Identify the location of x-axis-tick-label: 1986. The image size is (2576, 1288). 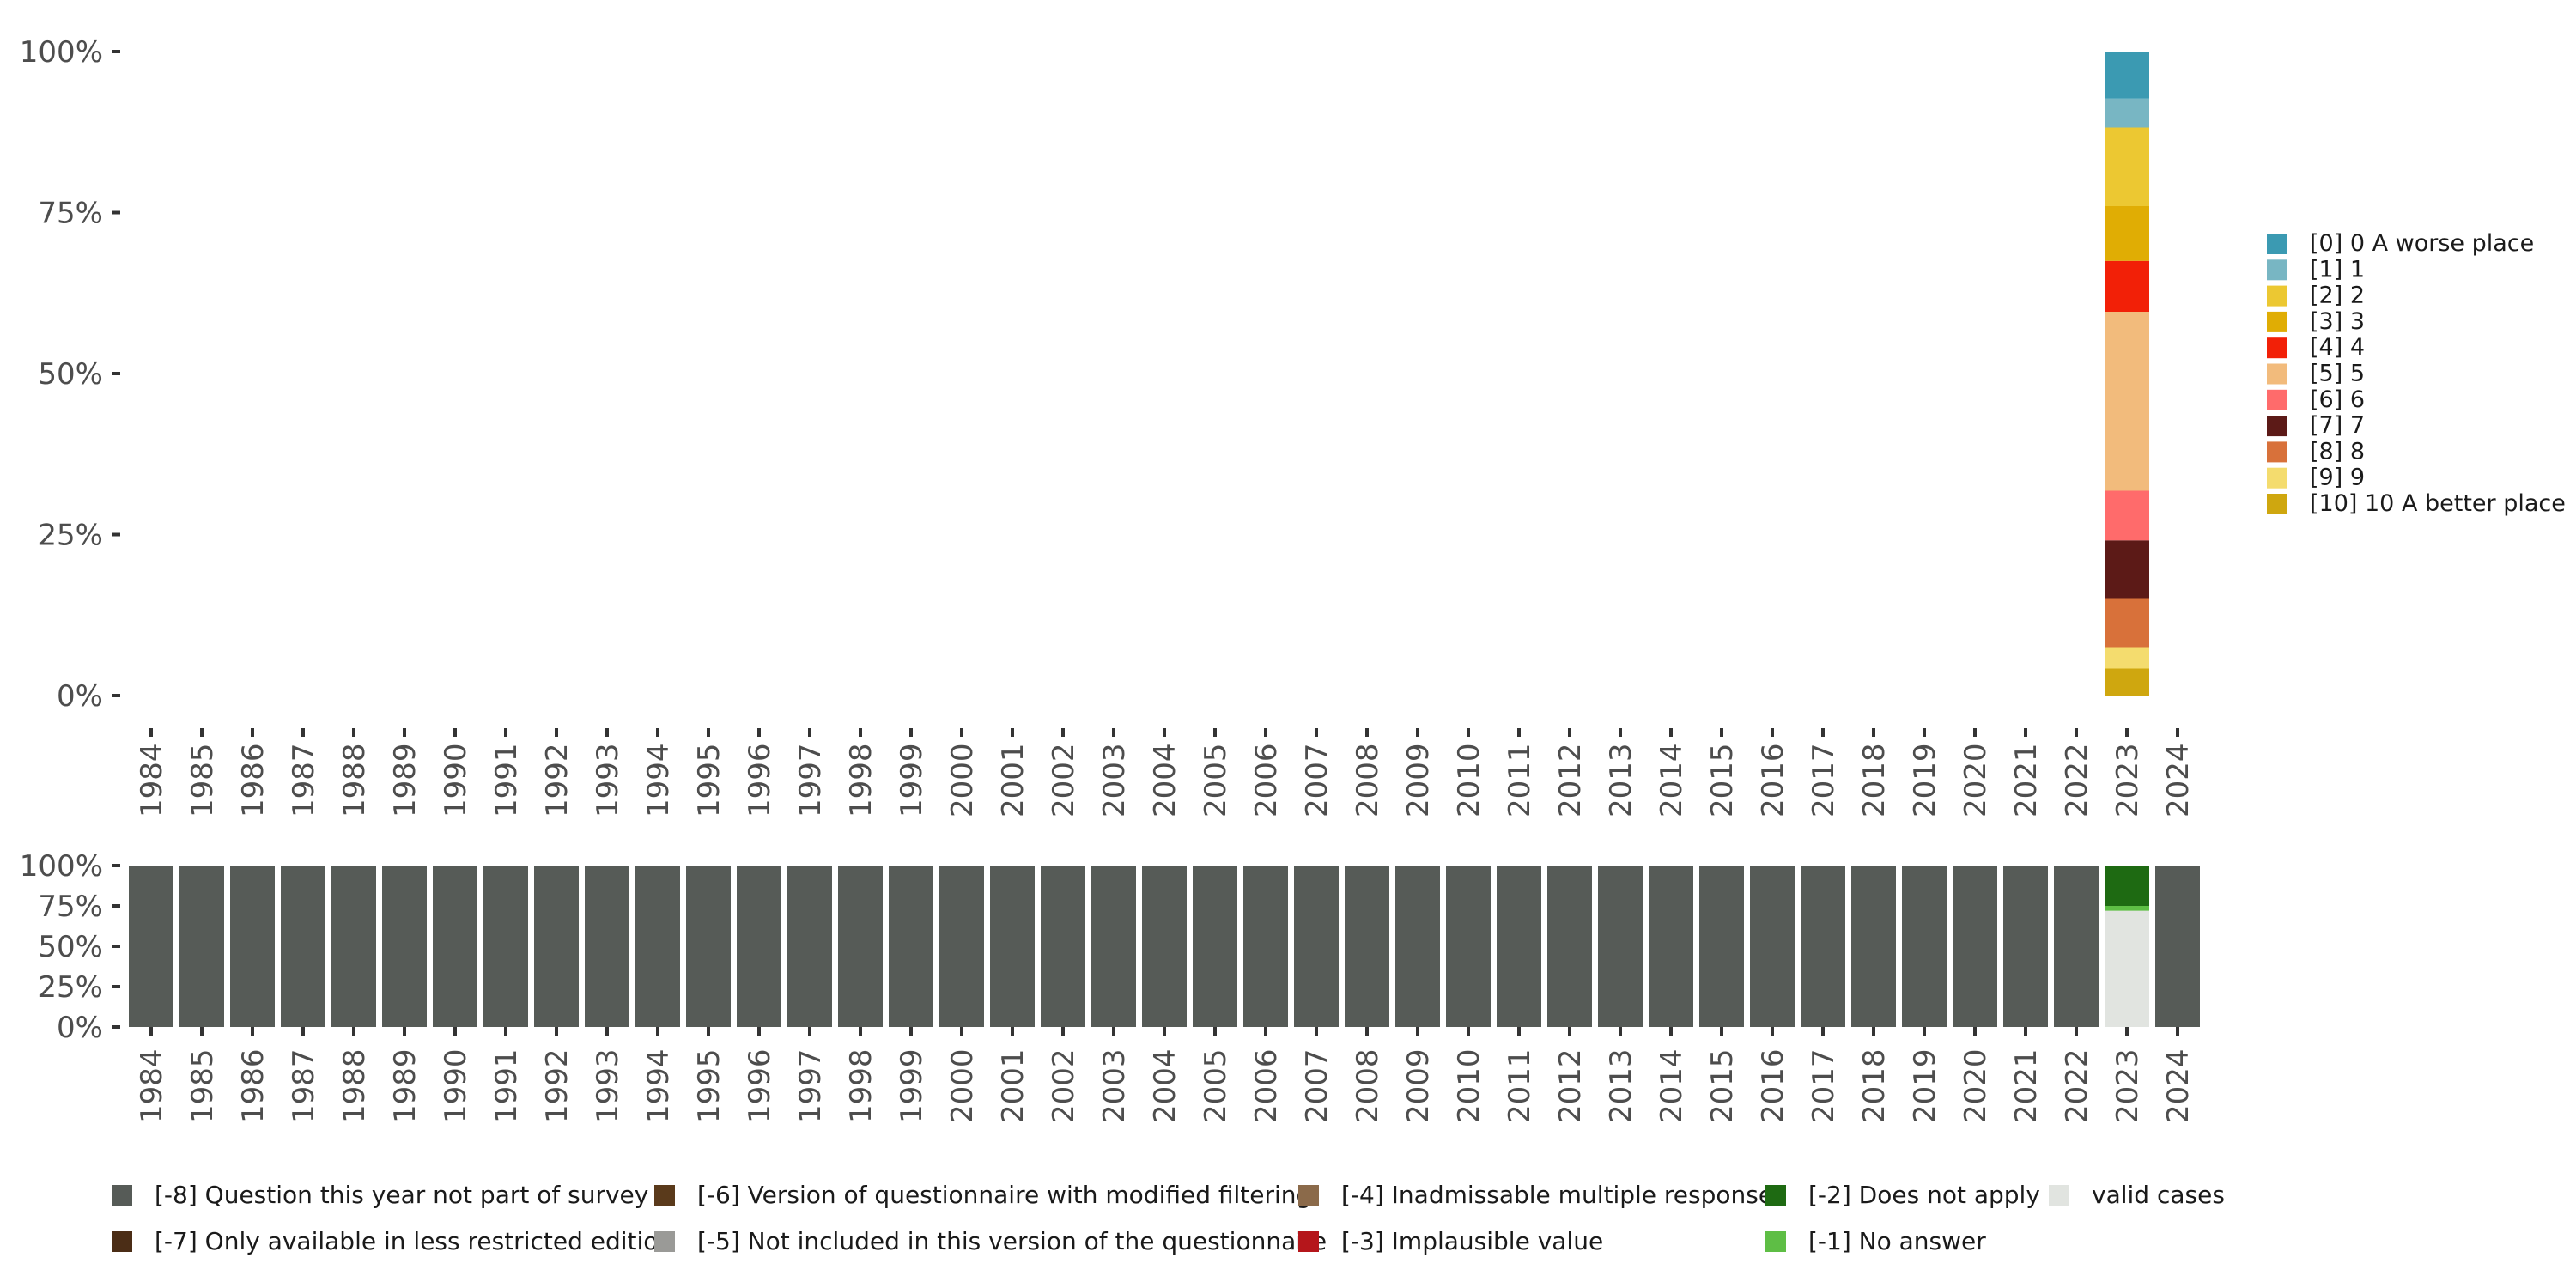
(253, 1085).